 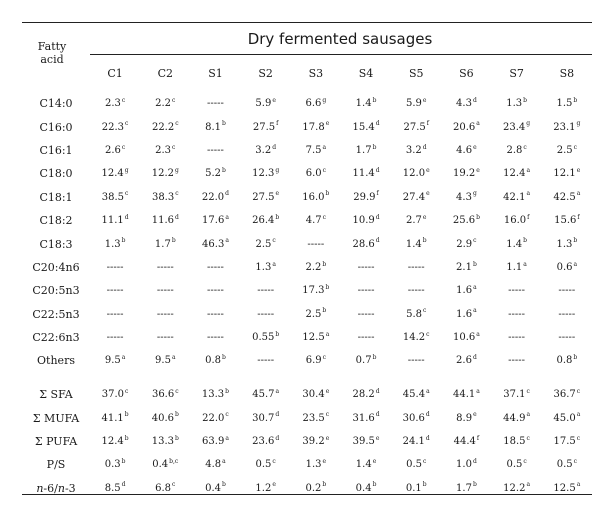 I want to click on cell-value: 31.6, so click(x=363, y=418).